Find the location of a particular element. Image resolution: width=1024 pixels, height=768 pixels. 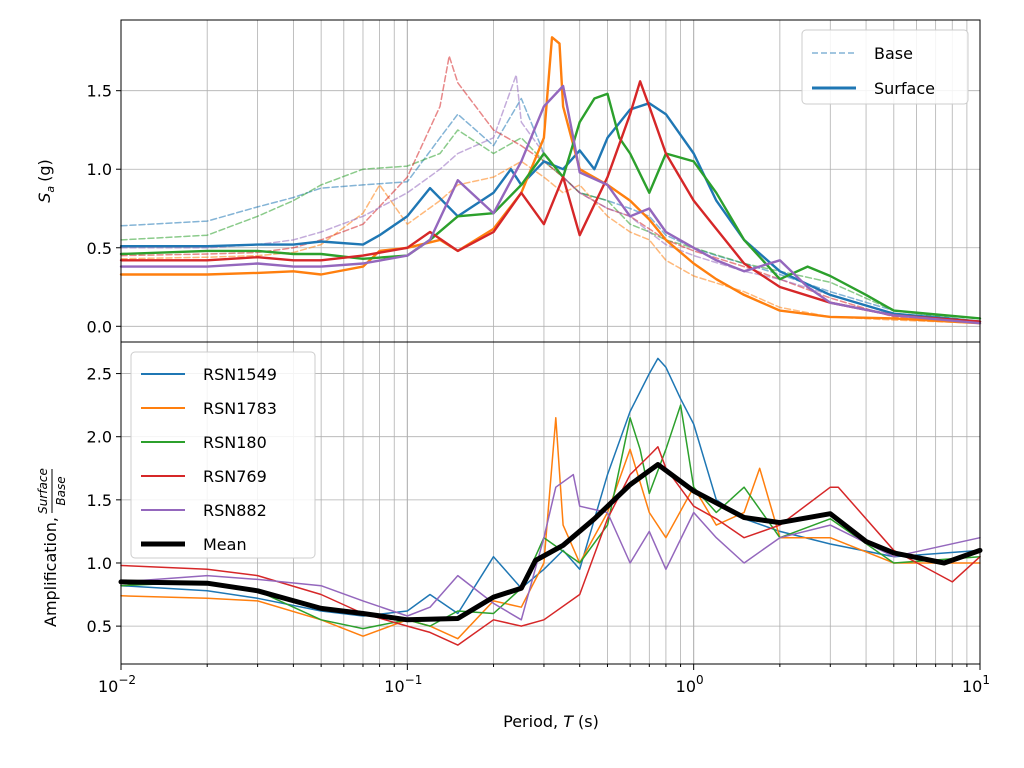

legend-label-mean: Mean is located at coordinates (225, 544).